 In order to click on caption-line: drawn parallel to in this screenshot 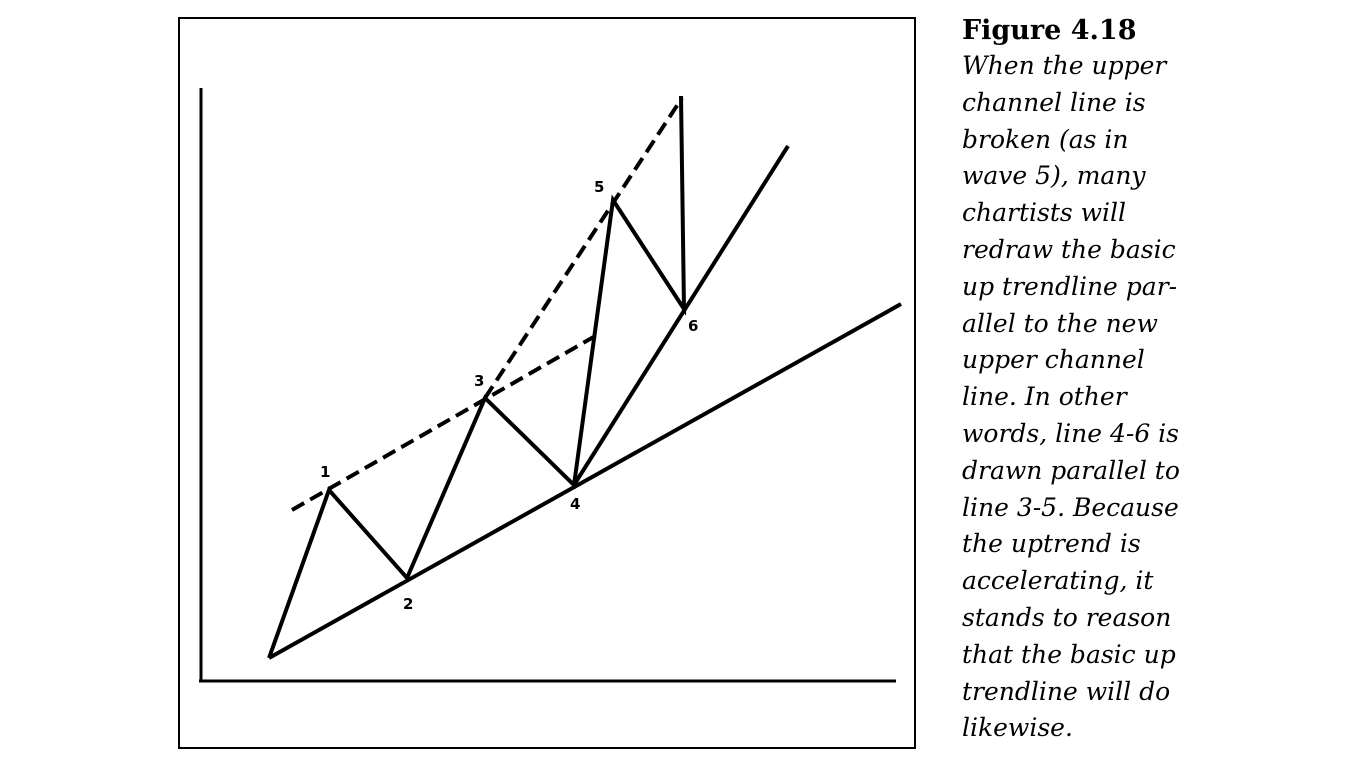, I will do `click(1071, 470)`.